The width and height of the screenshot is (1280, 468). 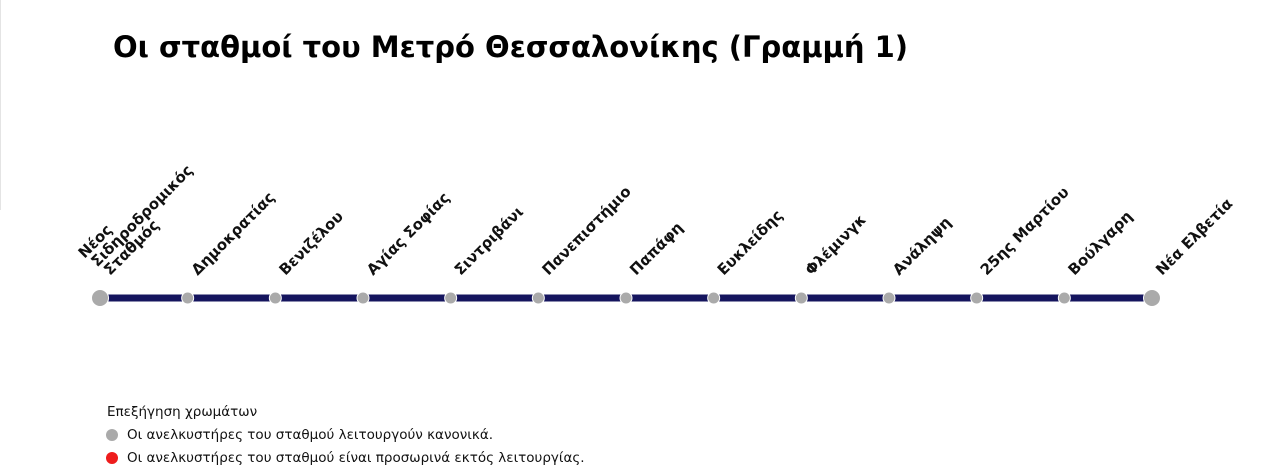 I want to click on station-label: Φλέμινγκ, so click(x=835, y=245).